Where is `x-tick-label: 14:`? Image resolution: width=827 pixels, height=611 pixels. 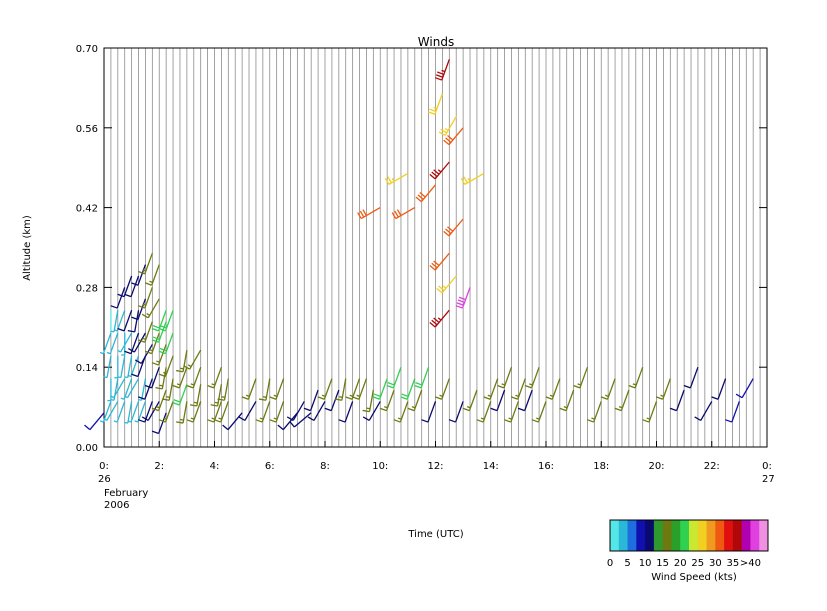 x-tick-label: 14: is located at coordinates (491, 466).